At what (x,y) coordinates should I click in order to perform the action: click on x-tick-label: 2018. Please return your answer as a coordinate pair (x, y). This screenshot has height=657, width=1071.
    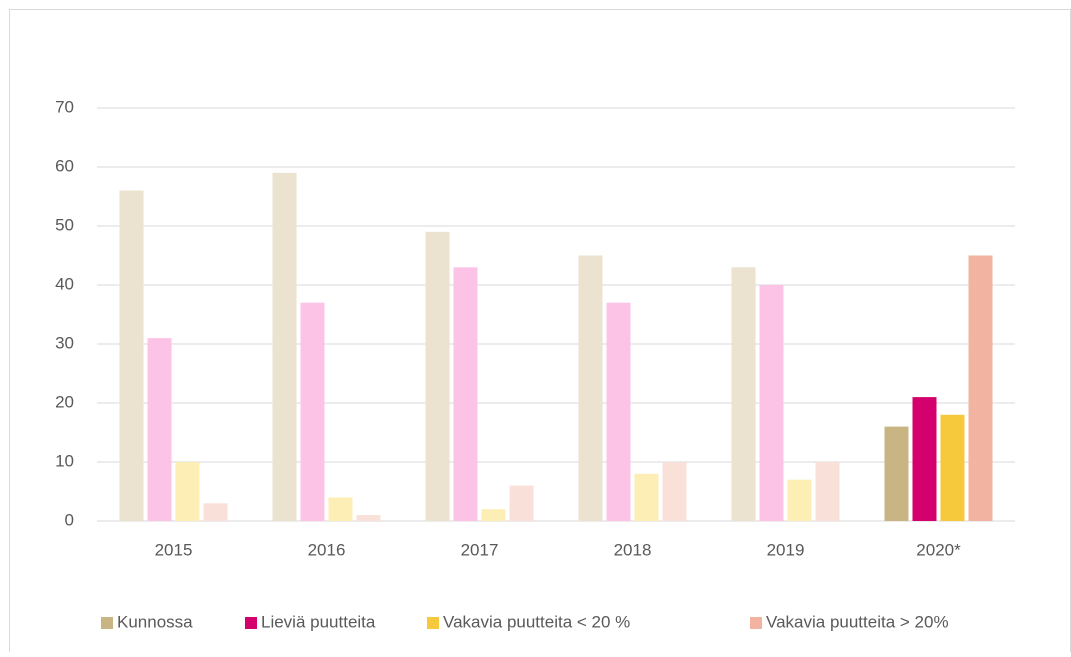
    Looking at the image, I should click on (633, 549).